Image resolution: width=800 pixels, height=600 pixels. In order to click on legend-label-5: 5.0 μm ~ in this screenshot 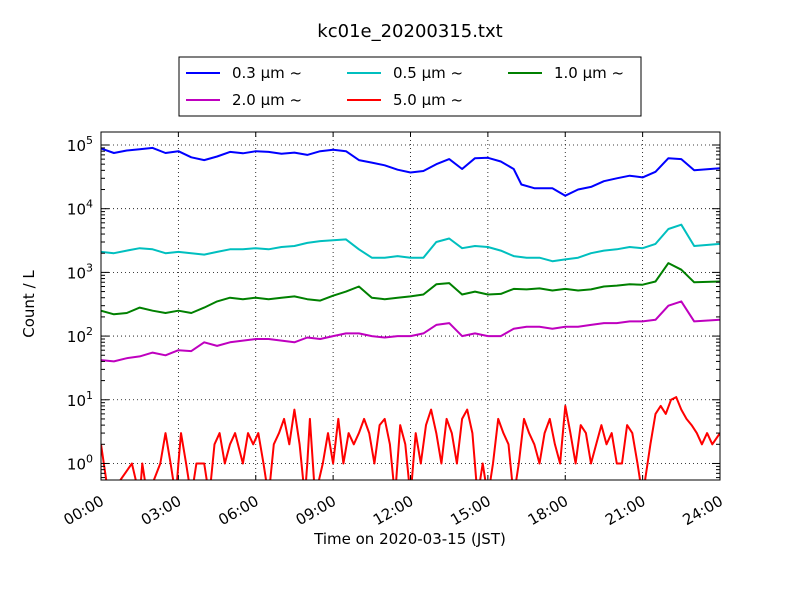, I will do `click(428, 100)`.